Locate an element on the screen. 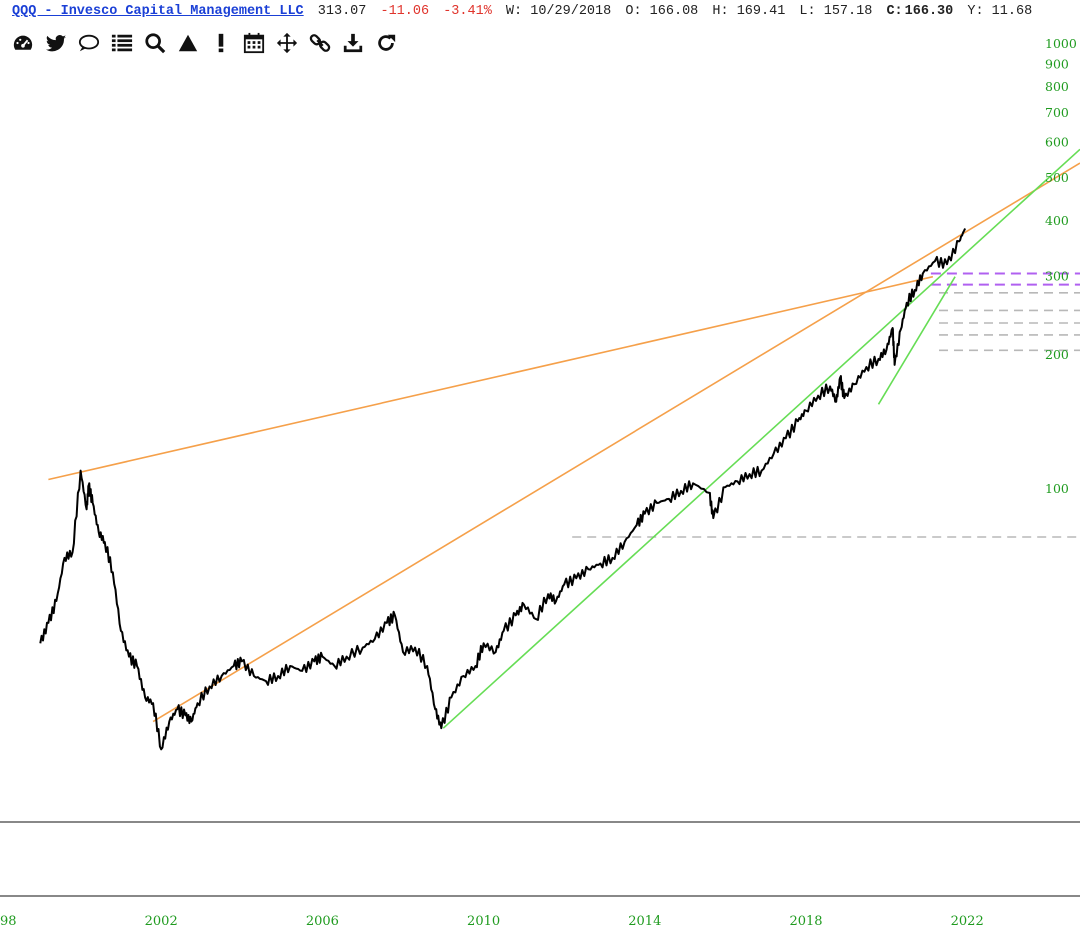  chart-toolbar is located at coordinates (204, 43).